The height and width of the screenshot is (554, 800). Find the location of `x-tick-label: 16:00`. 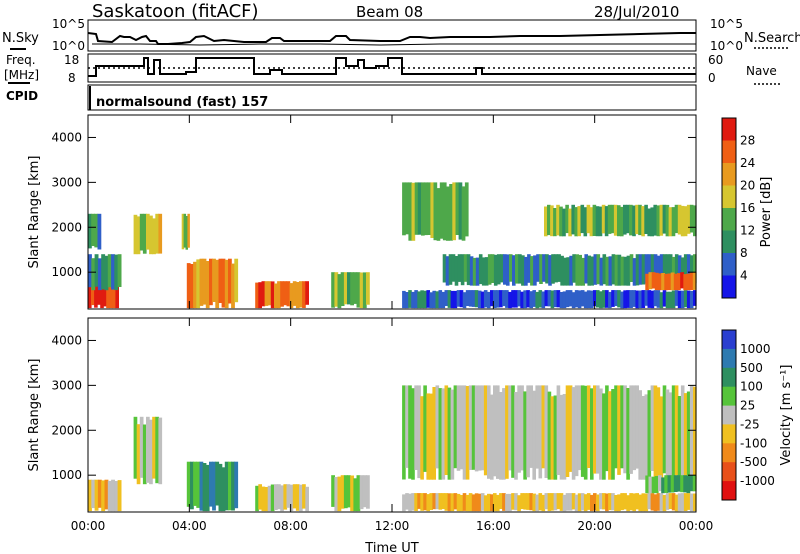

x-tick-label: 16:00 is located at coordinates (493, 526).